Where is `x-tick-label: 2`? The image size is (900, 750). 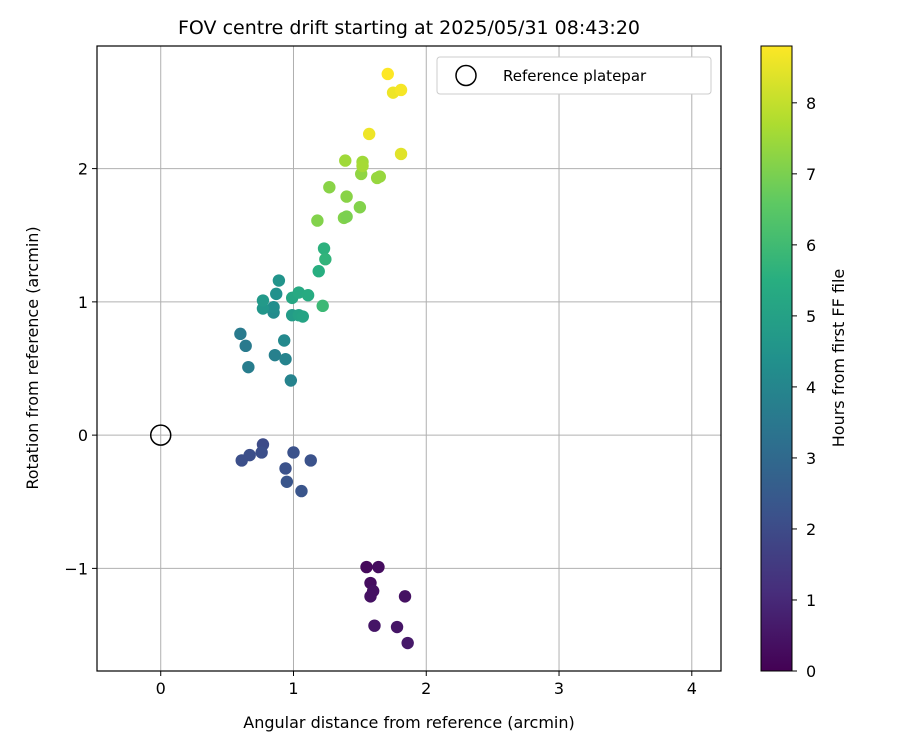 x-tick-label: 2 is located at coordinates (426, 688).